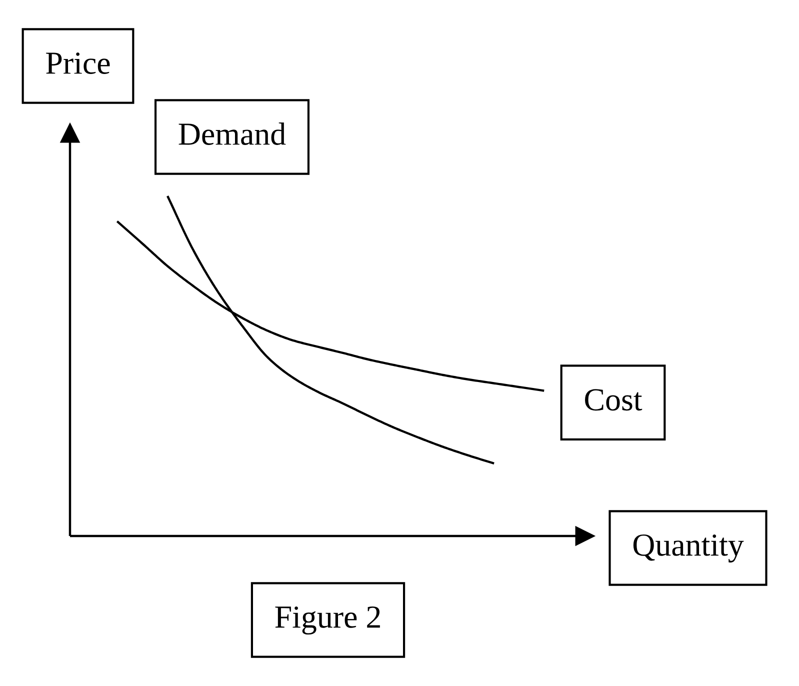  Describe the element at coordinates (78, 63) in the screenshot. I see `y-axis-title: Price` at that location.